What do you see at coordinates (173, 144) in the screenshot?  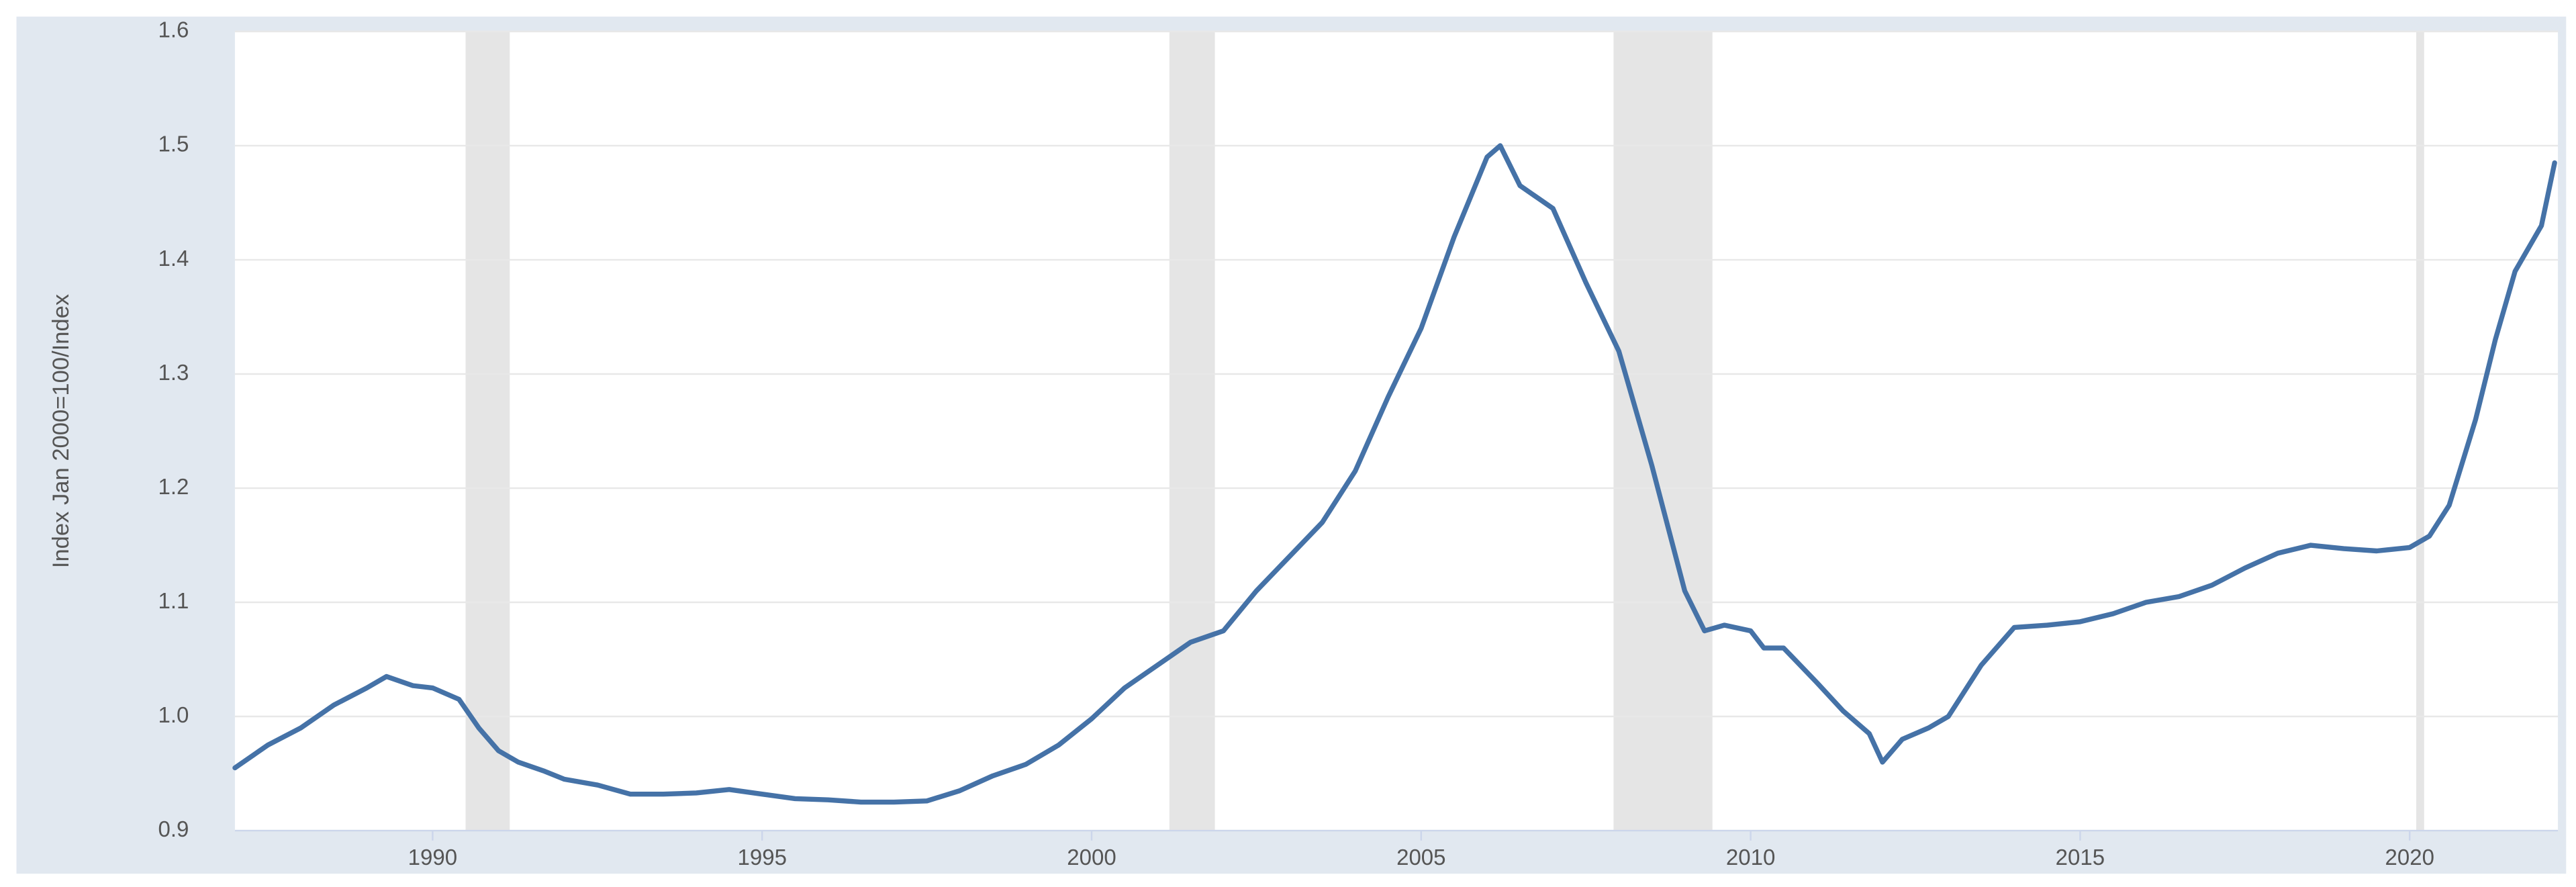 I see `y-tick-label: 1.5` at bounding box center [173, 144].